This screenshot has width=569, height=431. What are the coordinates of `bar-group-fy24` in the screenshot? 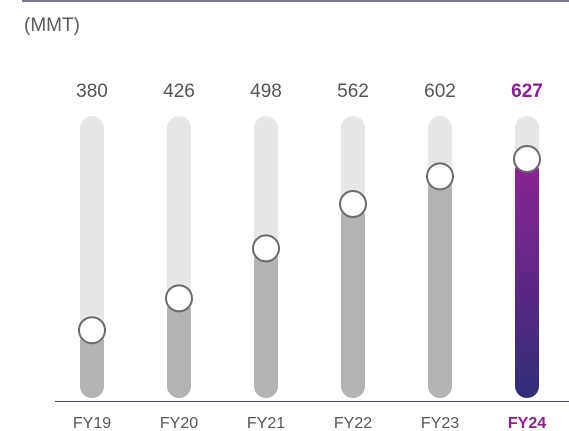 It's located at (527, 257).